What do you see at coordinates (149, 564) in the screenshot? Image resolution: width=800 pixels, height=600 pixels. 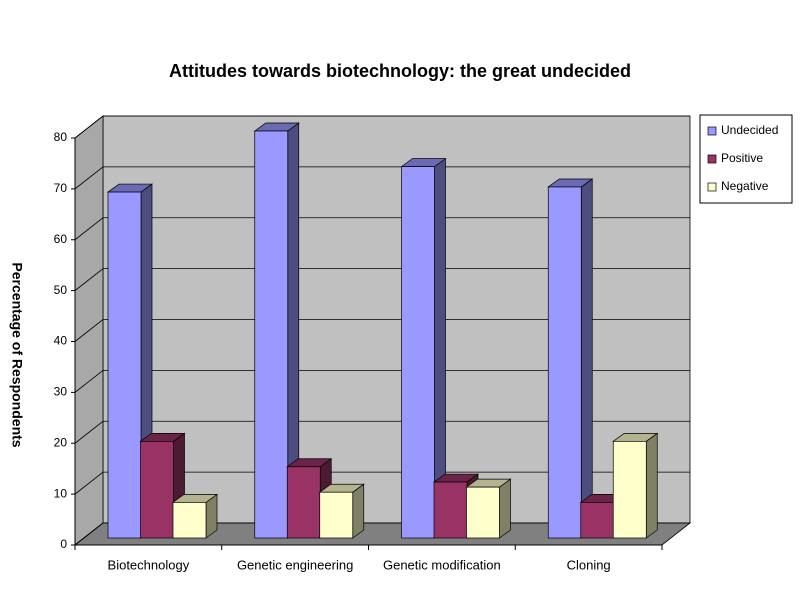 I see `x-tick-label: Biotechnology` at bounding box center [149, 564].